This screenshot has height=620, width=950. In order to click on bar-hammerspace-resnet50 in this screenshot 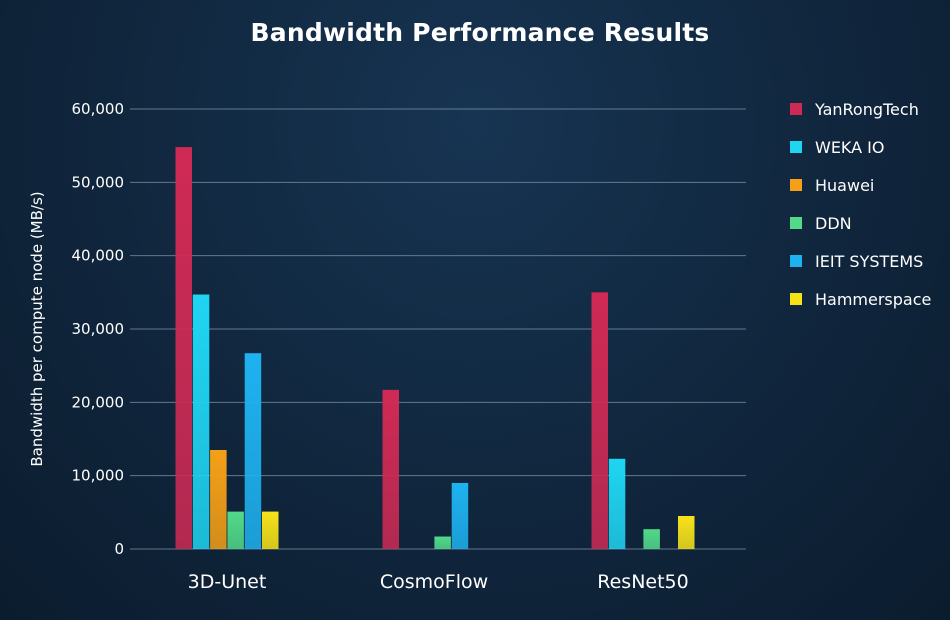, I will do `click(686, 532)`.